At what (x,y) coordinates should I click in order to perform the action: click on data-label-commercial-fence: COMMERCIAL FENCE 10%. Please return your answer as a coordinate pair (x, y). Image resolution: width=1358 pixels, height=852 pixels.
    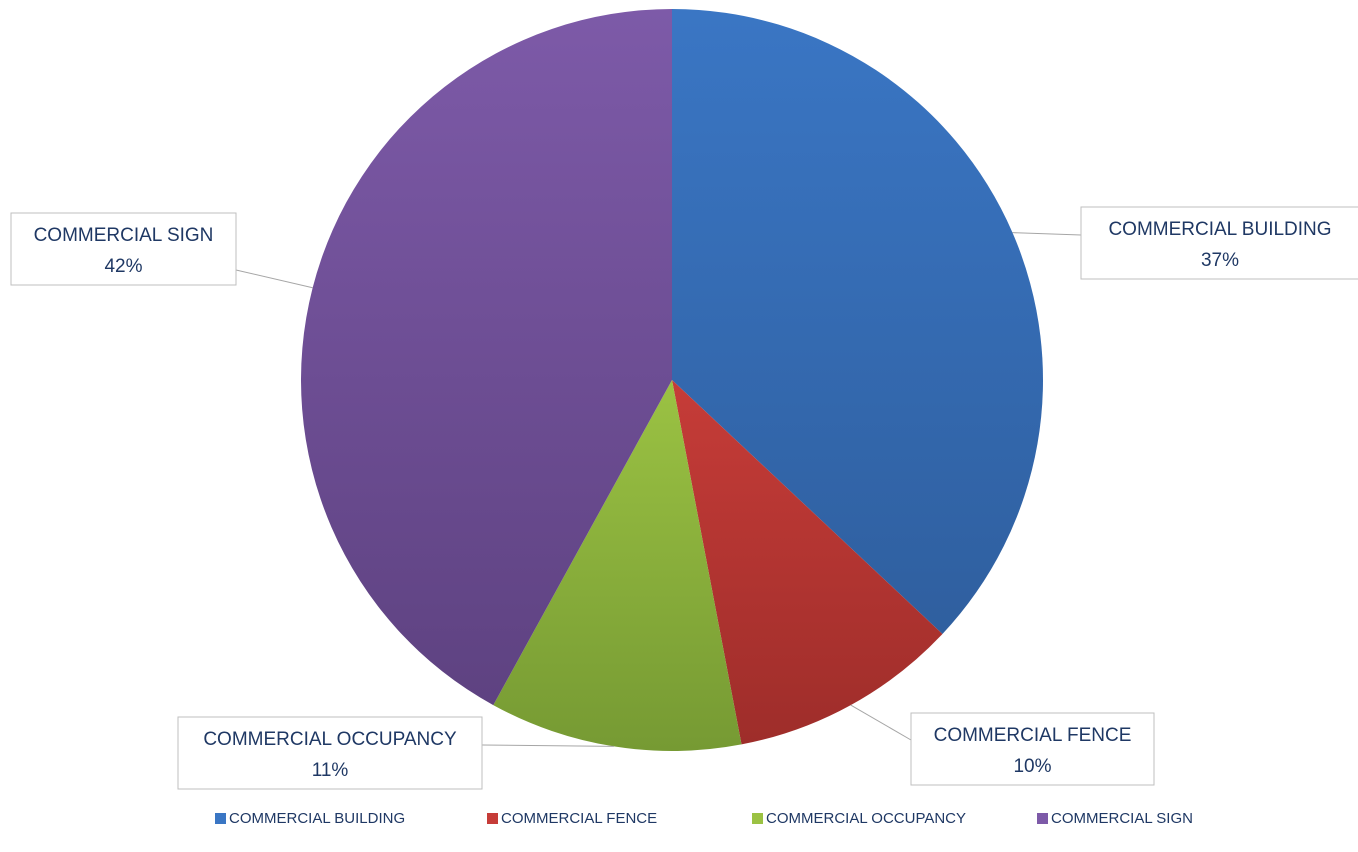
    Looking at the image, I should click on (1032, 749).